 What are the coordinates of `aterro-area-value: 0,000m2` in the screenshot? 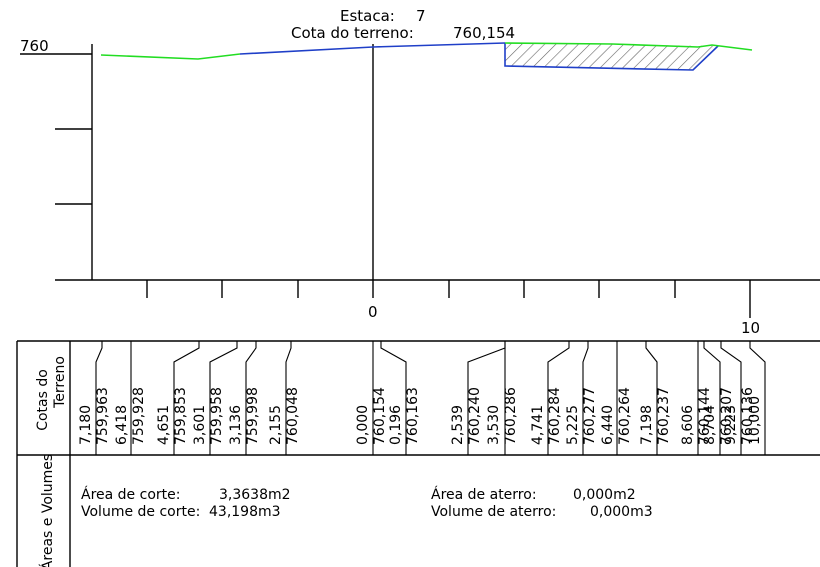 It's located at (604, 495).